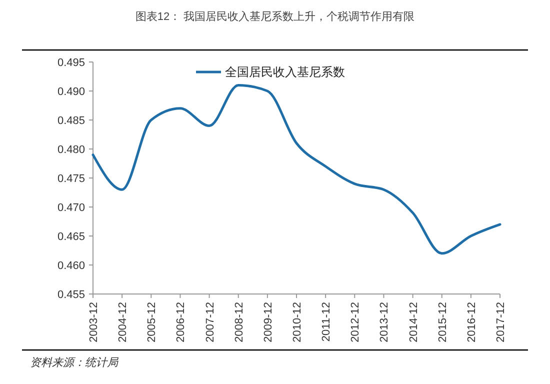  What do you see at coordinates (442, 322) in the screenshot?
I see `x-tick-label: 2015-12` at bounding box center [442, 322].